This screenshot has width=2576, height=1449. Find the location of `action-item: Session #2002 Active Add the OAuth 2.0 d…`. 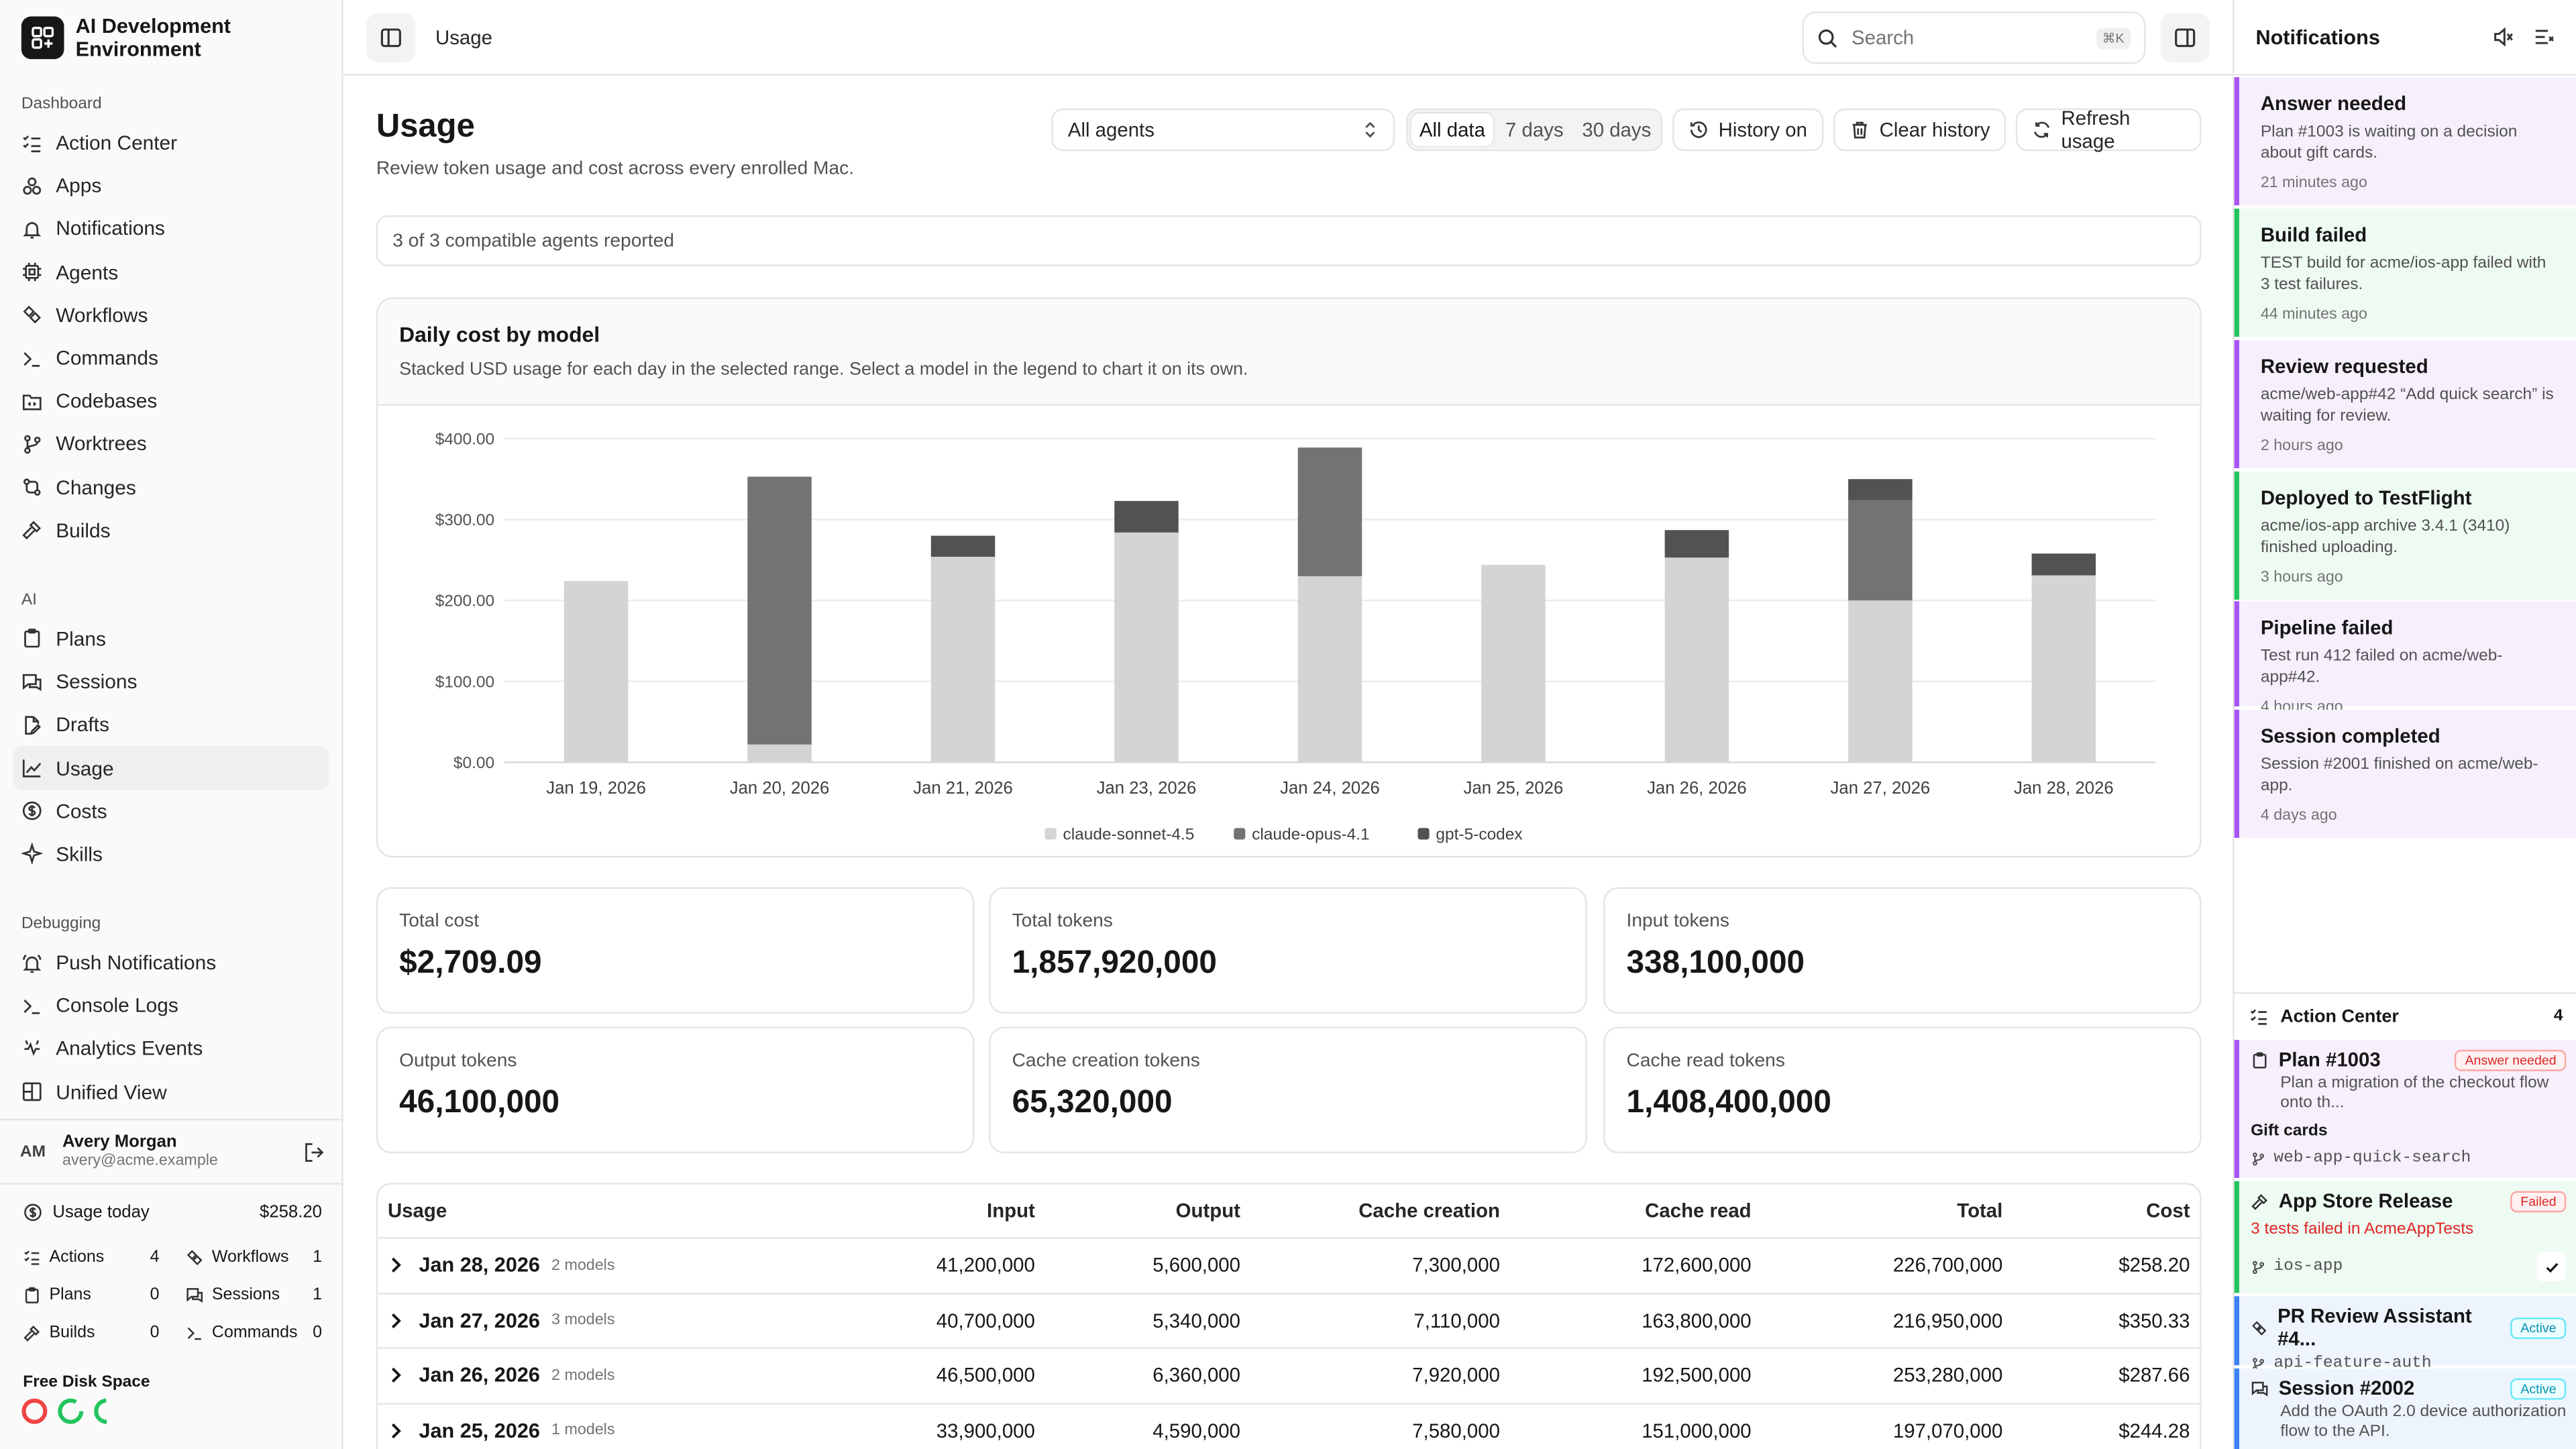

action-item: Session #2002 Active Add the OAuth 2.0 d… is located at coordinates (2405, 1408).